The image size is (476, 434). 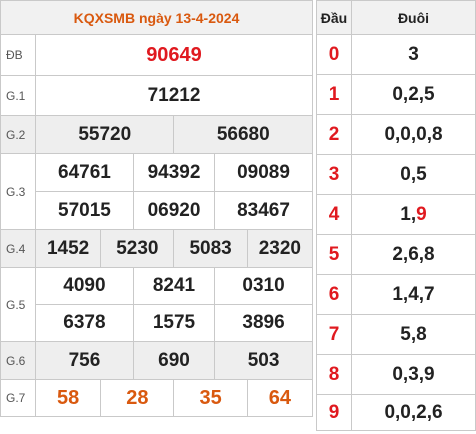 What do you see at coordinates (413, 294) in the screenshot?
I see `loto-tail: 1,4,7` at bounding box center [413, 294].